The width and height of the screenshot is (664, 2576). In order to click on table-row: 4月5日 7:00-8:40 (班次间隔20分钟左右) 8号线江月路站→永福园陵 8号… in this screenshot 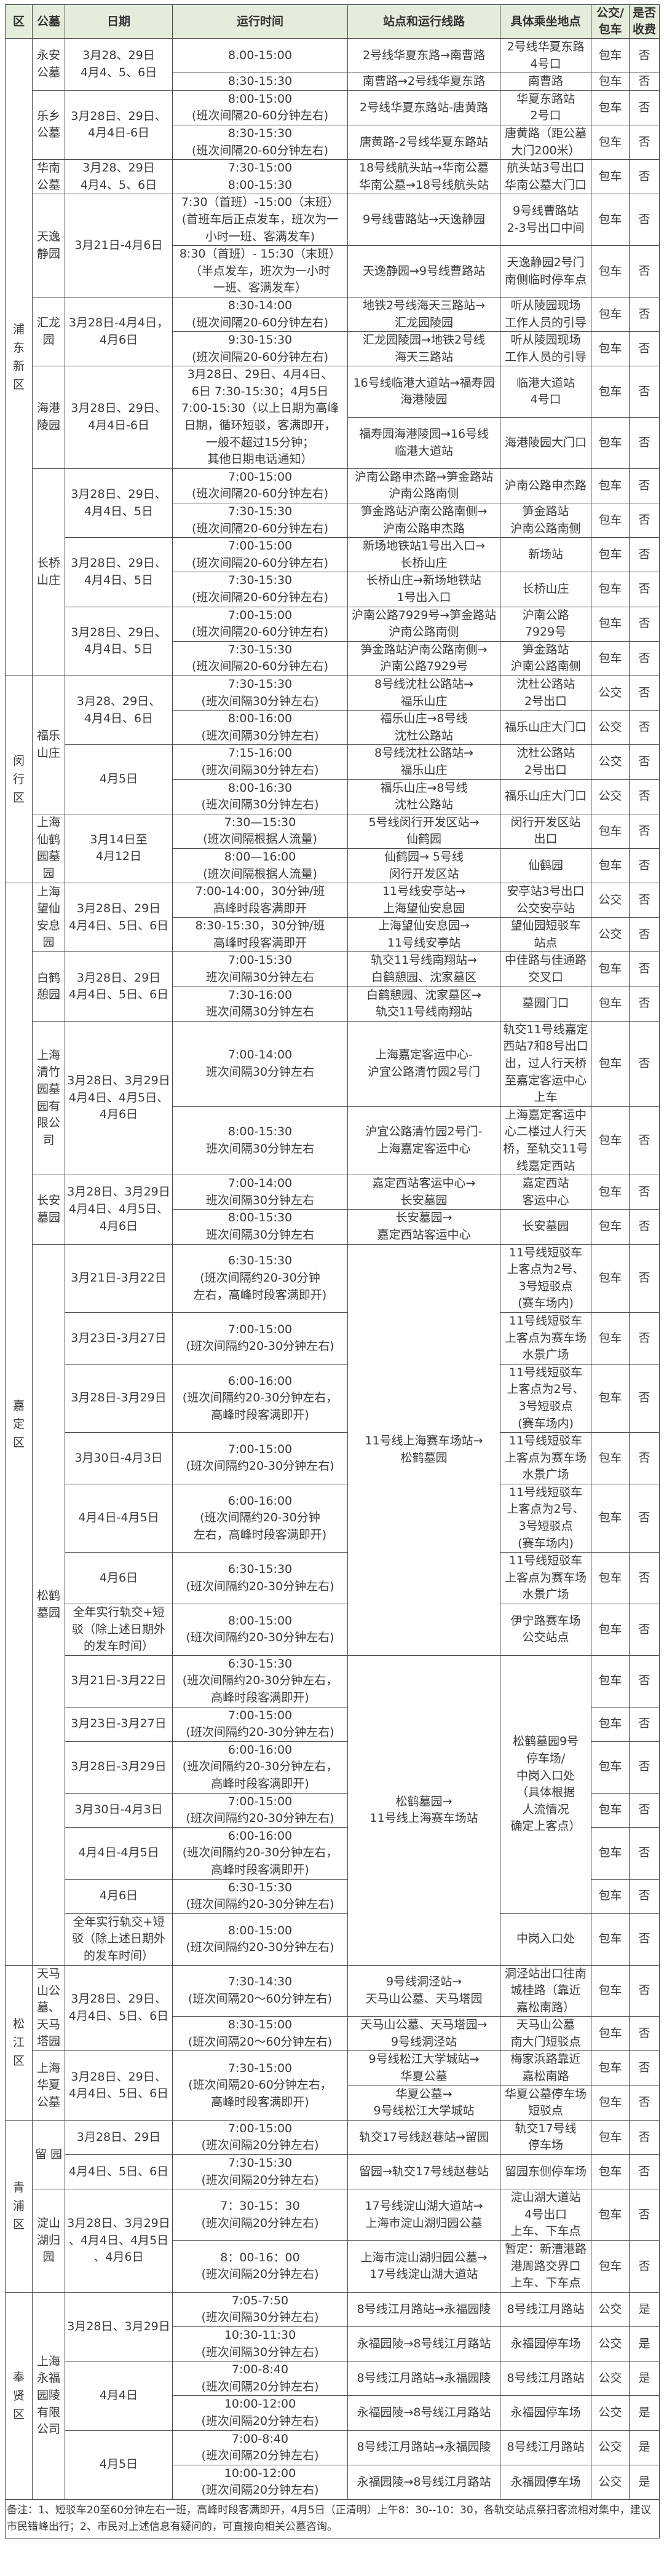, I will do `click(333, 2465)`.